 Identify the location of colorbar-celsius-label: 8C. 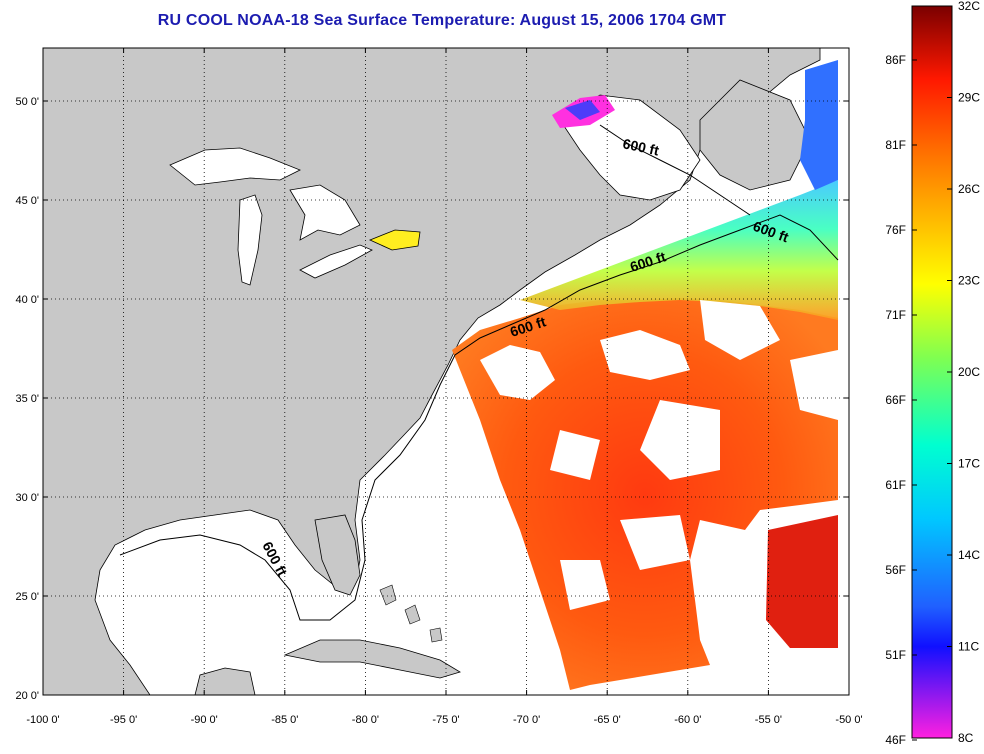
(966, 738).